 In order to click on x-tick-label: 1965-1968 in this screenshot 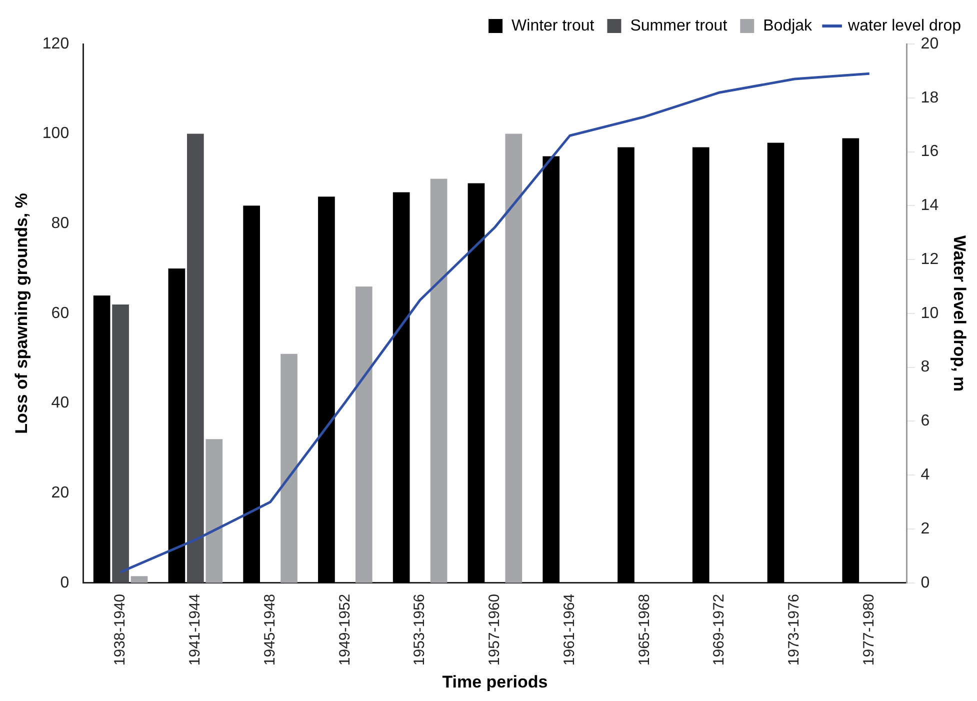, I will do `click(644, 630)`.